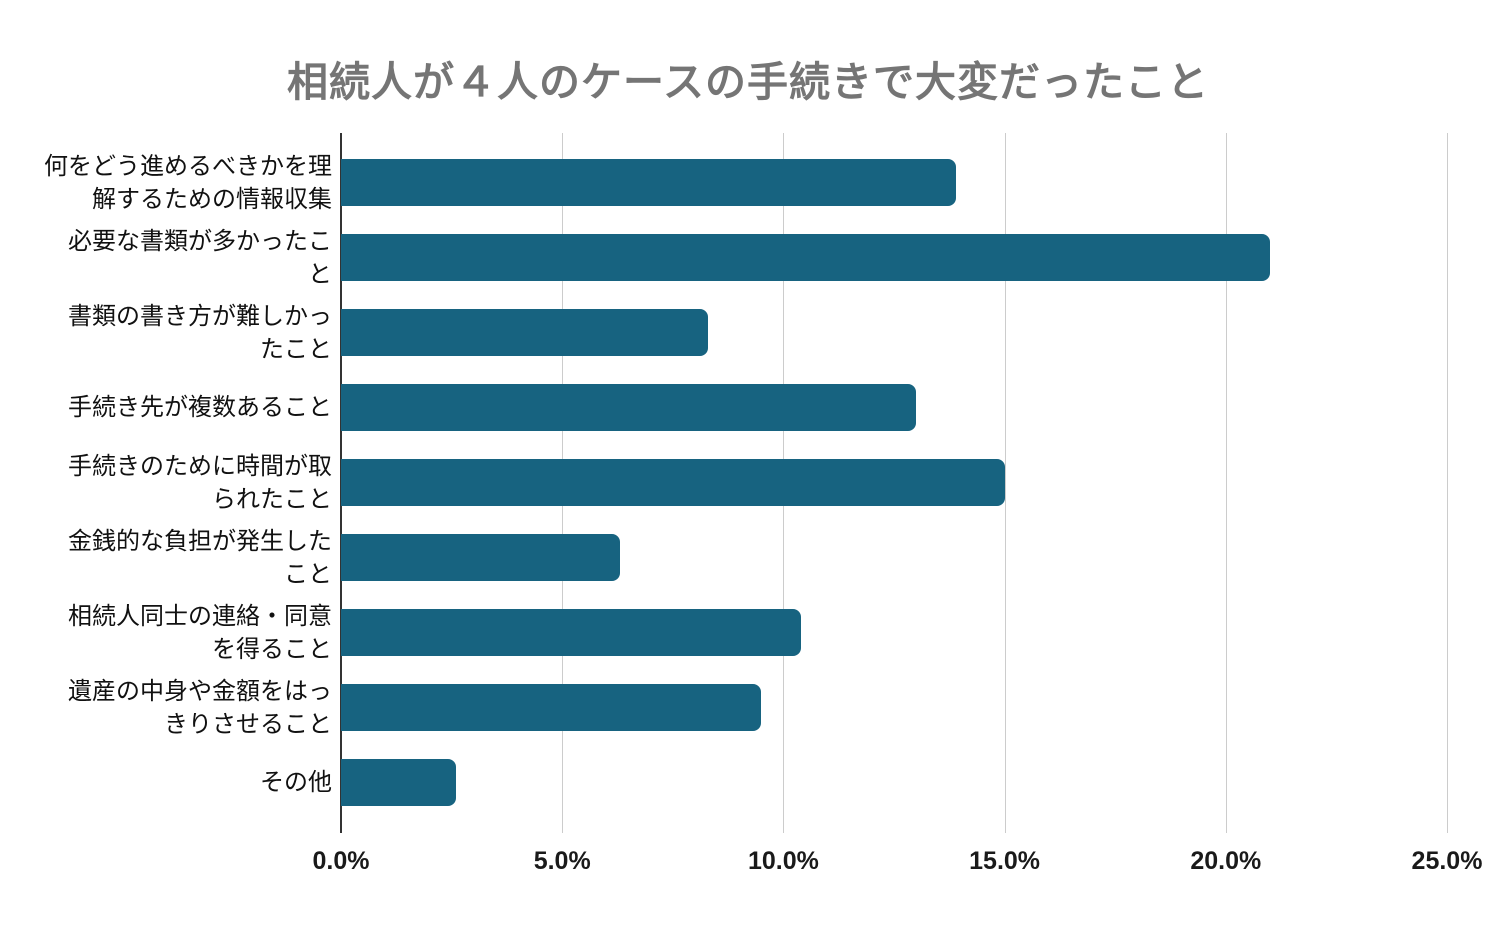 The height and width of the screenshot is (925, 1496). What do you see at coordinates (200, 257) in the screenshot?
I see `category-label-2: 必要な書類が多かったこ と` at bounding box center [200, 257].